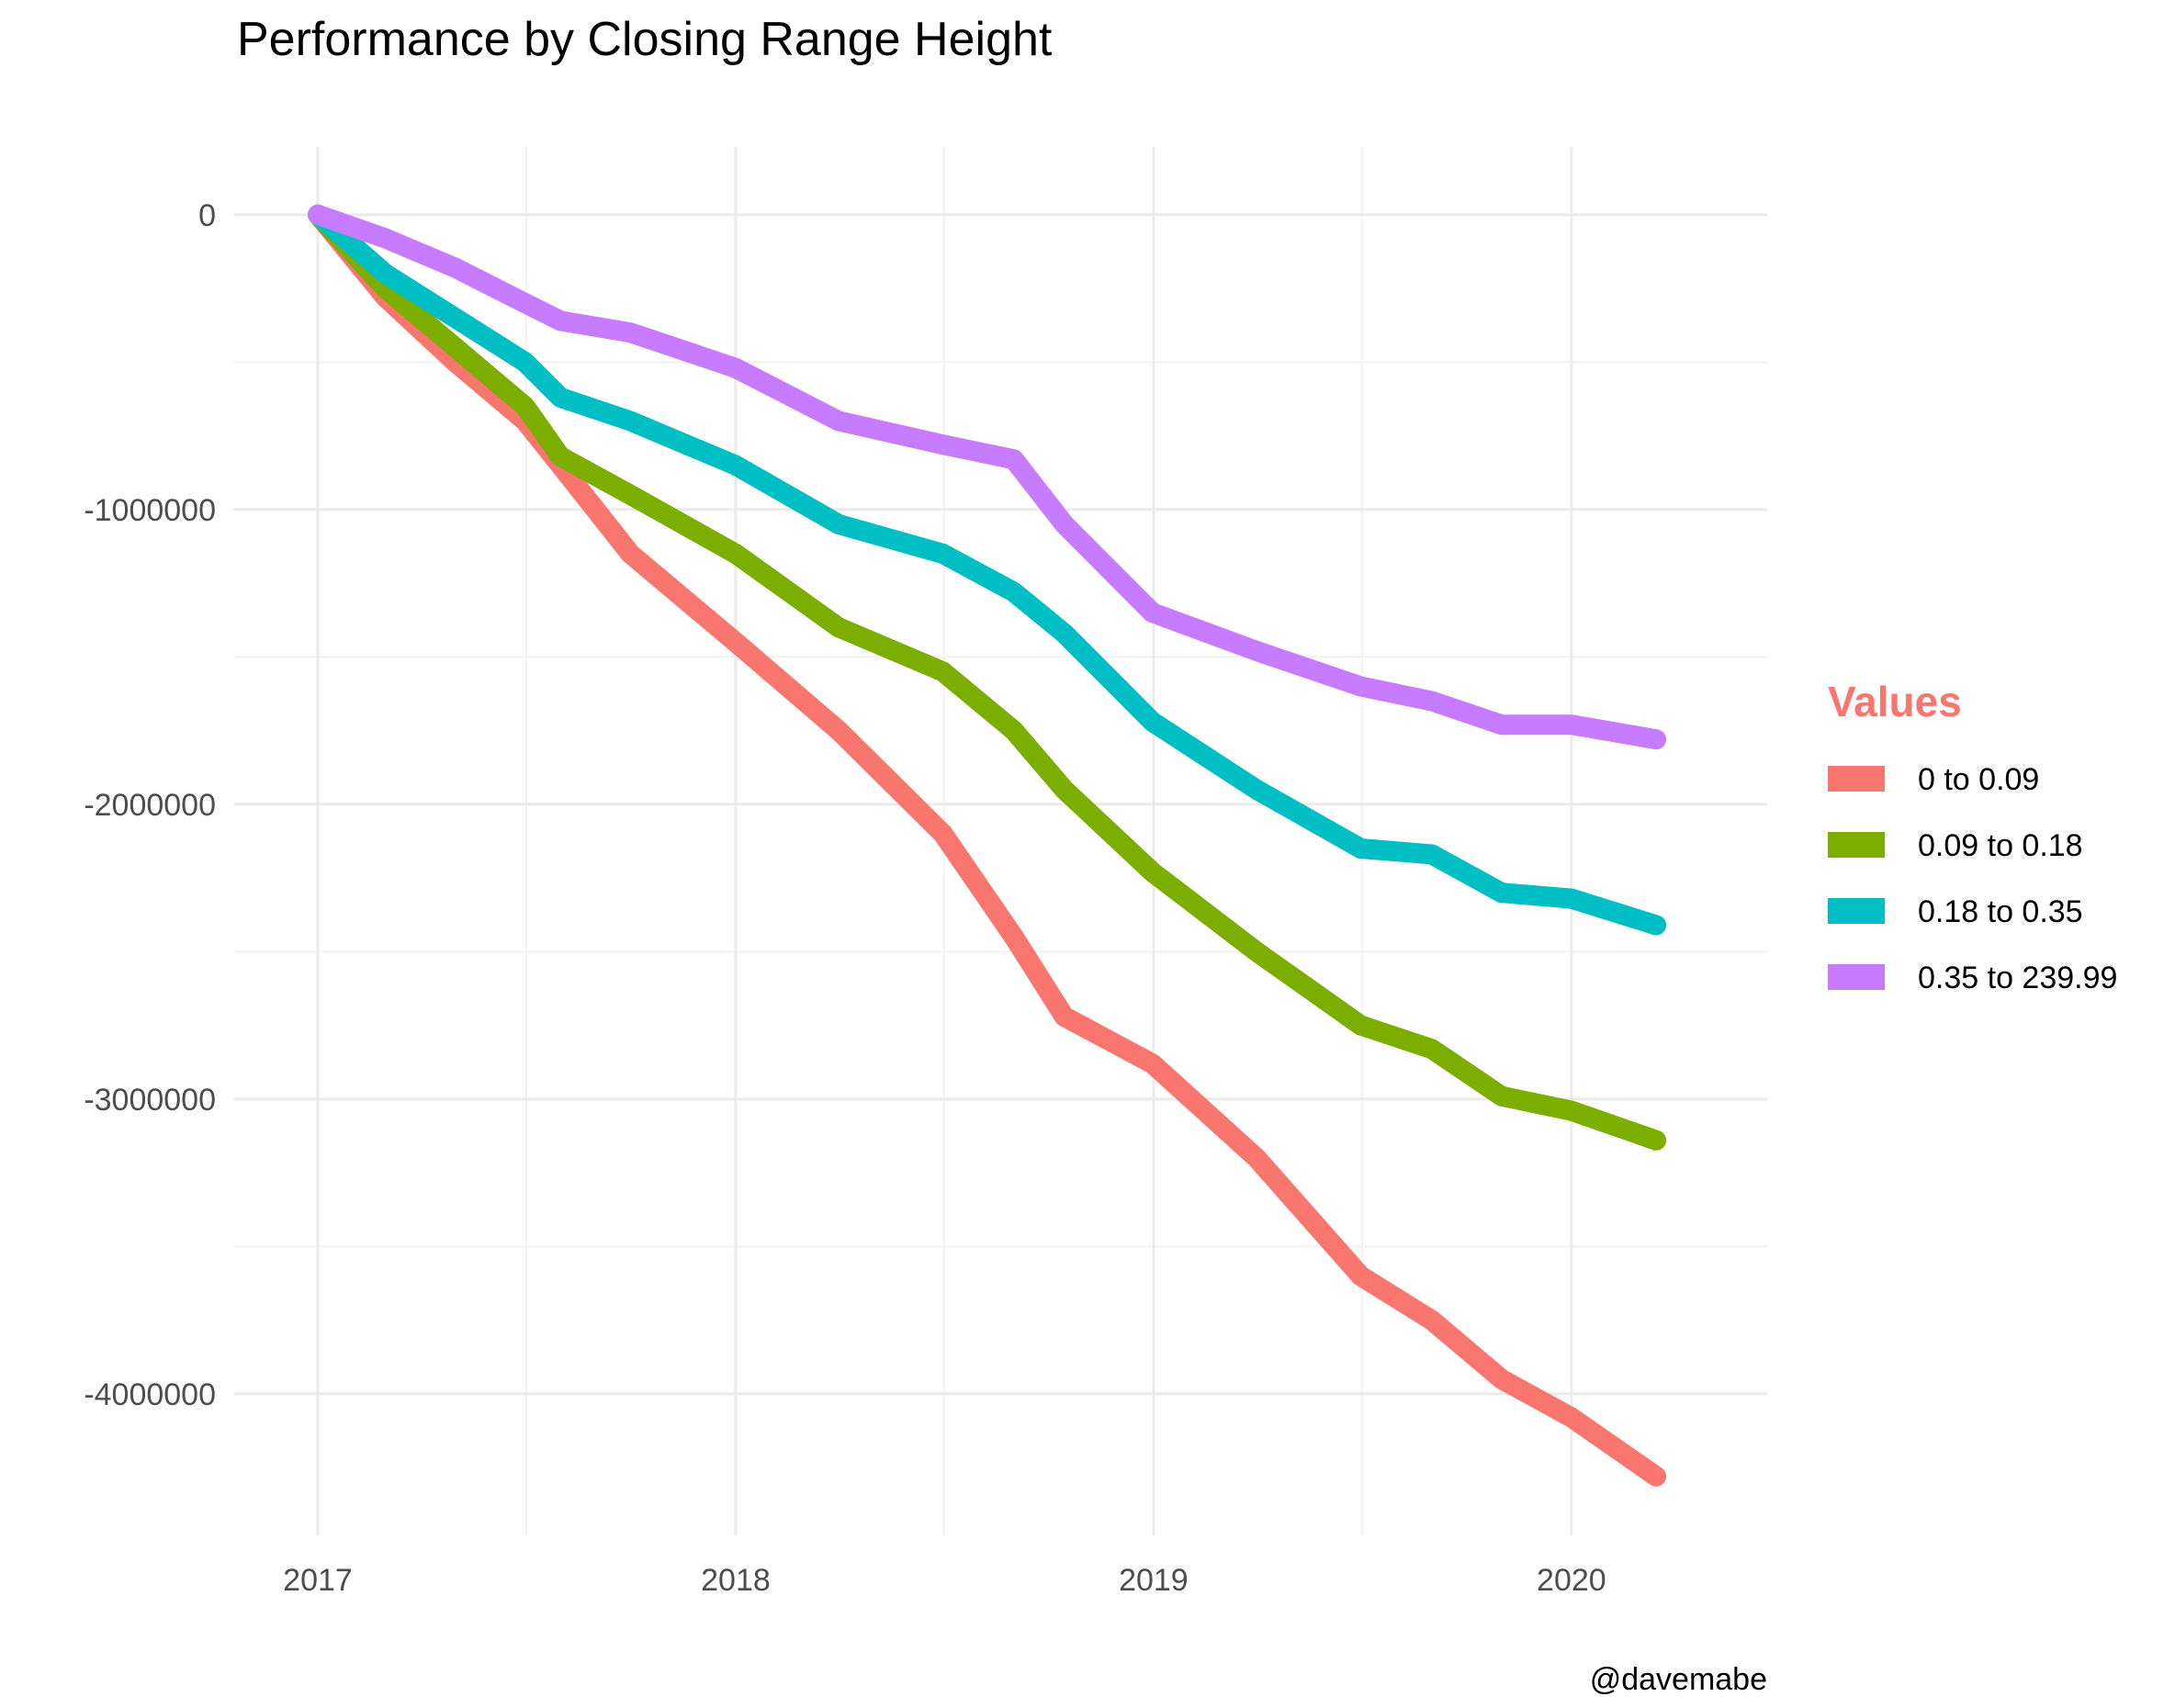 This screenshot has height=1708, width=2175. What do you see at coordinates (736, 1581) in the screenshot?
I see `x-tick-label: 2018` at bounding box center [736, 1581].